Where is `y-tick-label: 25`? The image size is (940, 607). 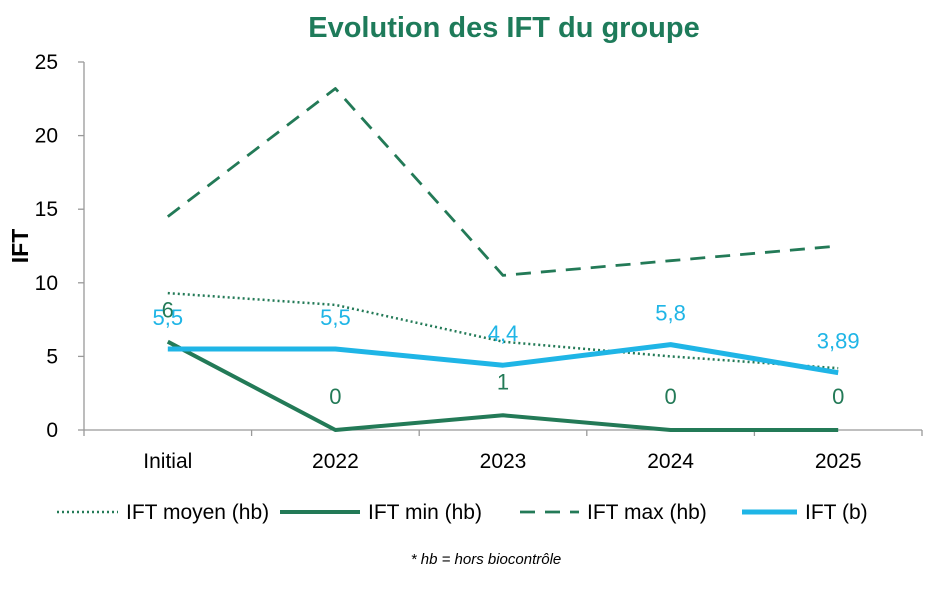 y-tick-label: 25 is located at coordinates (46, 62).